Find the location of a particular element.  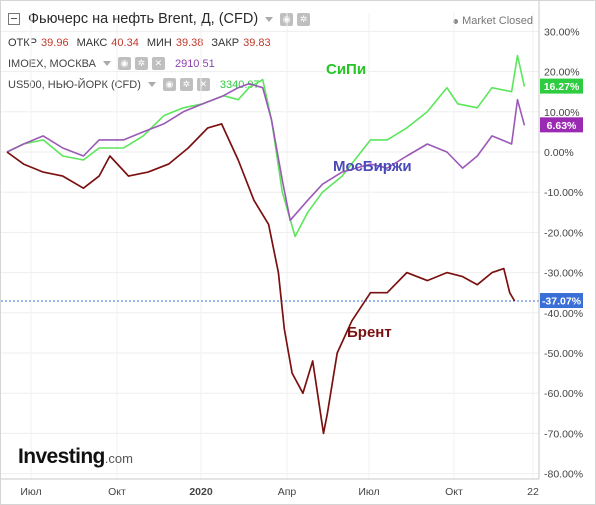

value-badge-label-sp: 16.27% is located at coordinates (562, 87).